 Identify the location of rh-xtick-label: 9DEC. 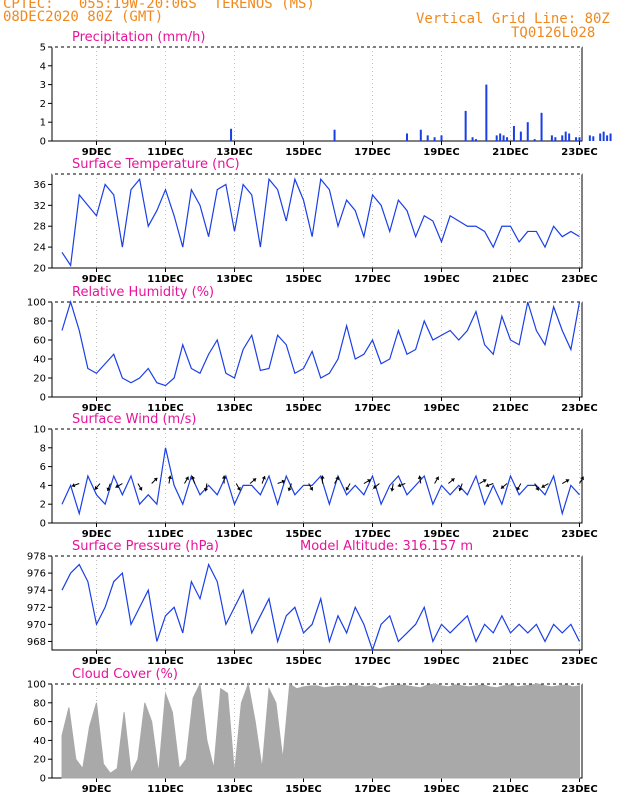
(96, 408).